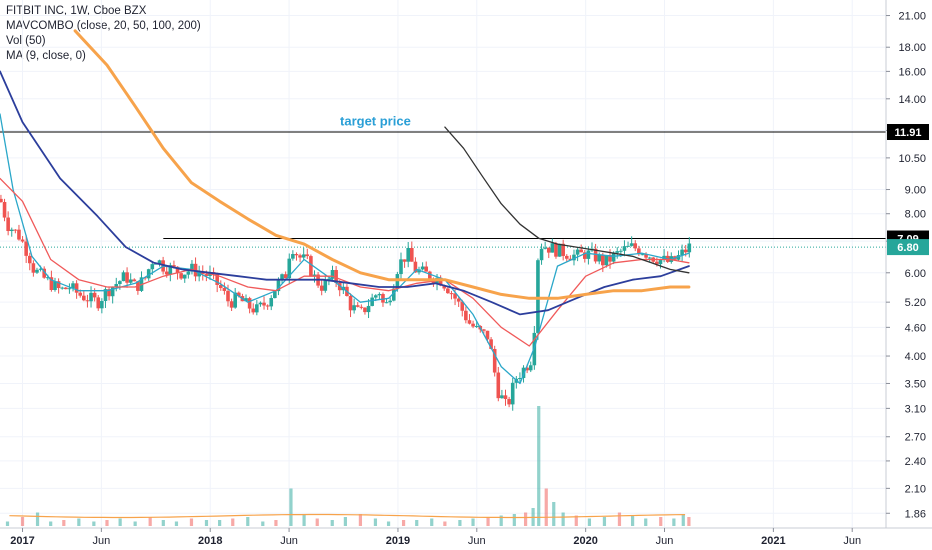  Describe the element at coordinates (210, 541) in the screenshot. I see `x-tick-label-2: 2018` at that location.